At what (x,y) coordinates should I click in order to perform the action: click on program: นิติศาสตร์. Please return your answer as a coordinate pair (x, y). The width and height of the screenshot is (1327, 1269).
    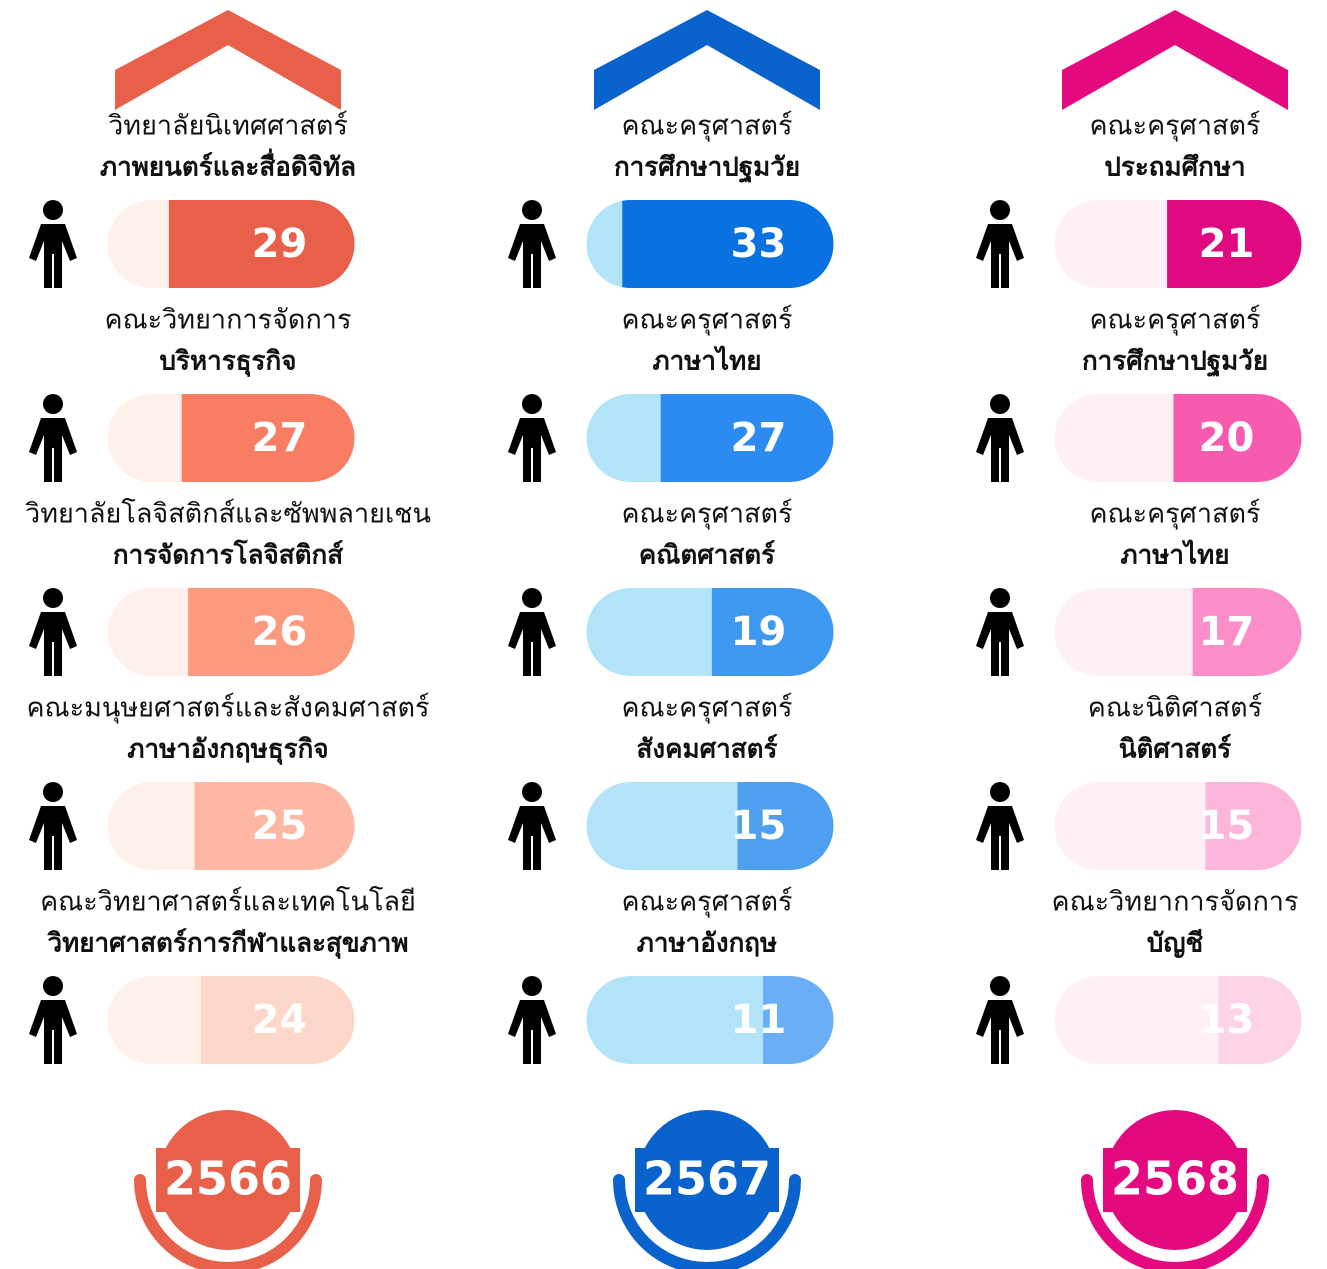
    Looking at the image, I should click on (1175, 749).